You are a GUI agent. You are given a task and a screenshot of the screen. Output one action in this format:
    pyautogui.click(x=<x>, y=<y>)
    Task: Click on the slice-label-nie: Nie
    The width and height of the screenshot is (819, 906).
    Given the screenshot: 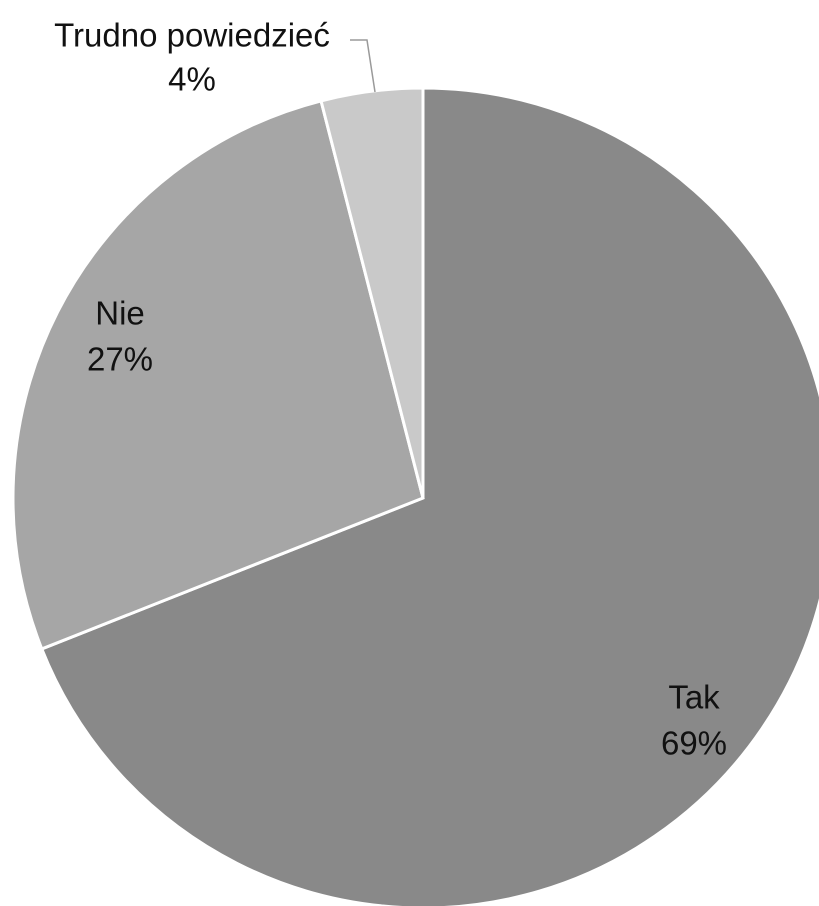 What is the action you would take?
    pyautogui.click(x=120, y=313)
    